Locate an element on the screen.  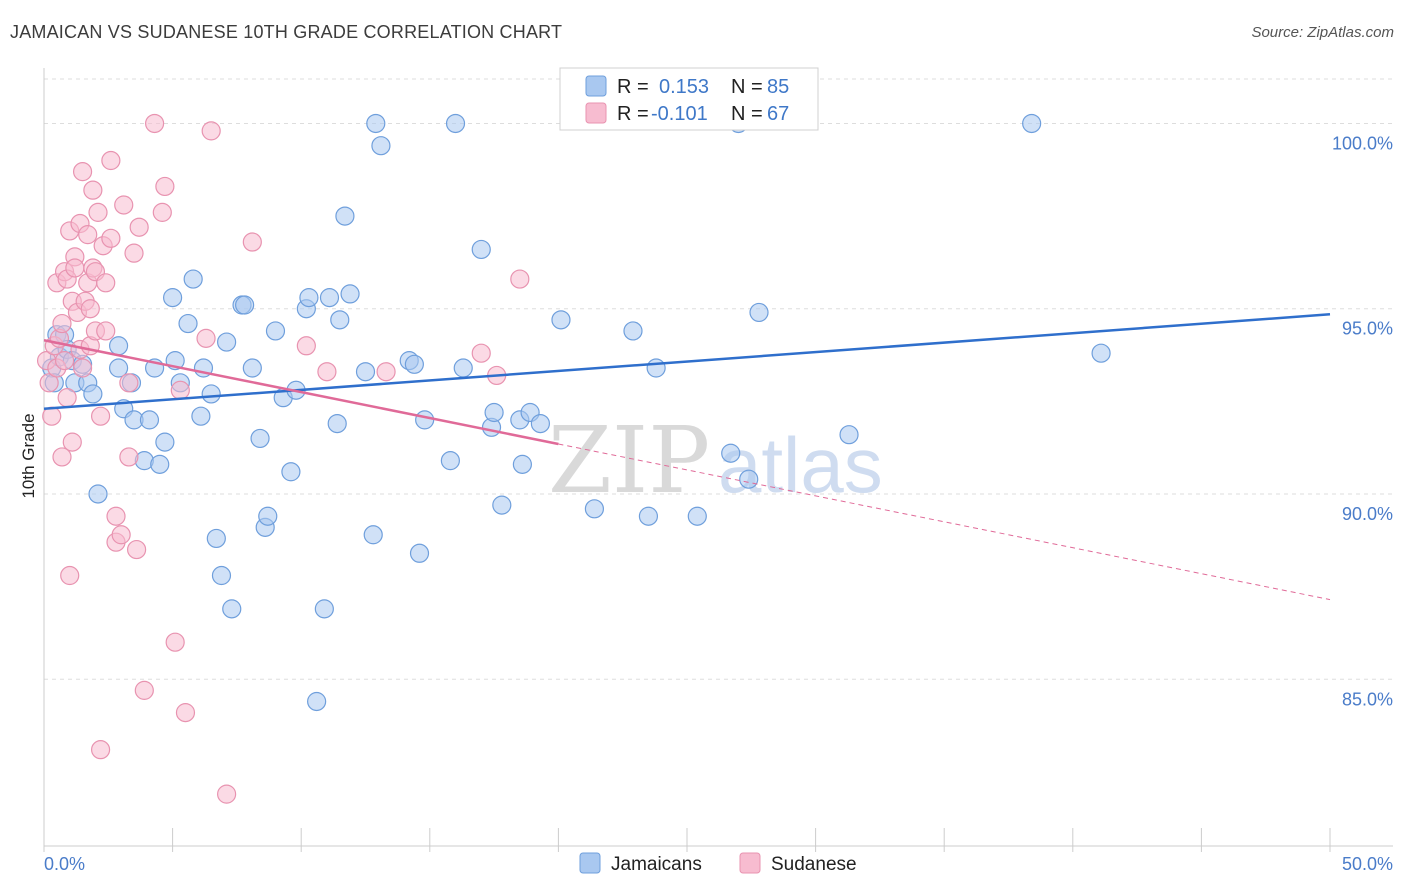
correlation-legend: R = 0.153 N = 85 R = -0.101 N = 67 is located at coordinates (689, 99).